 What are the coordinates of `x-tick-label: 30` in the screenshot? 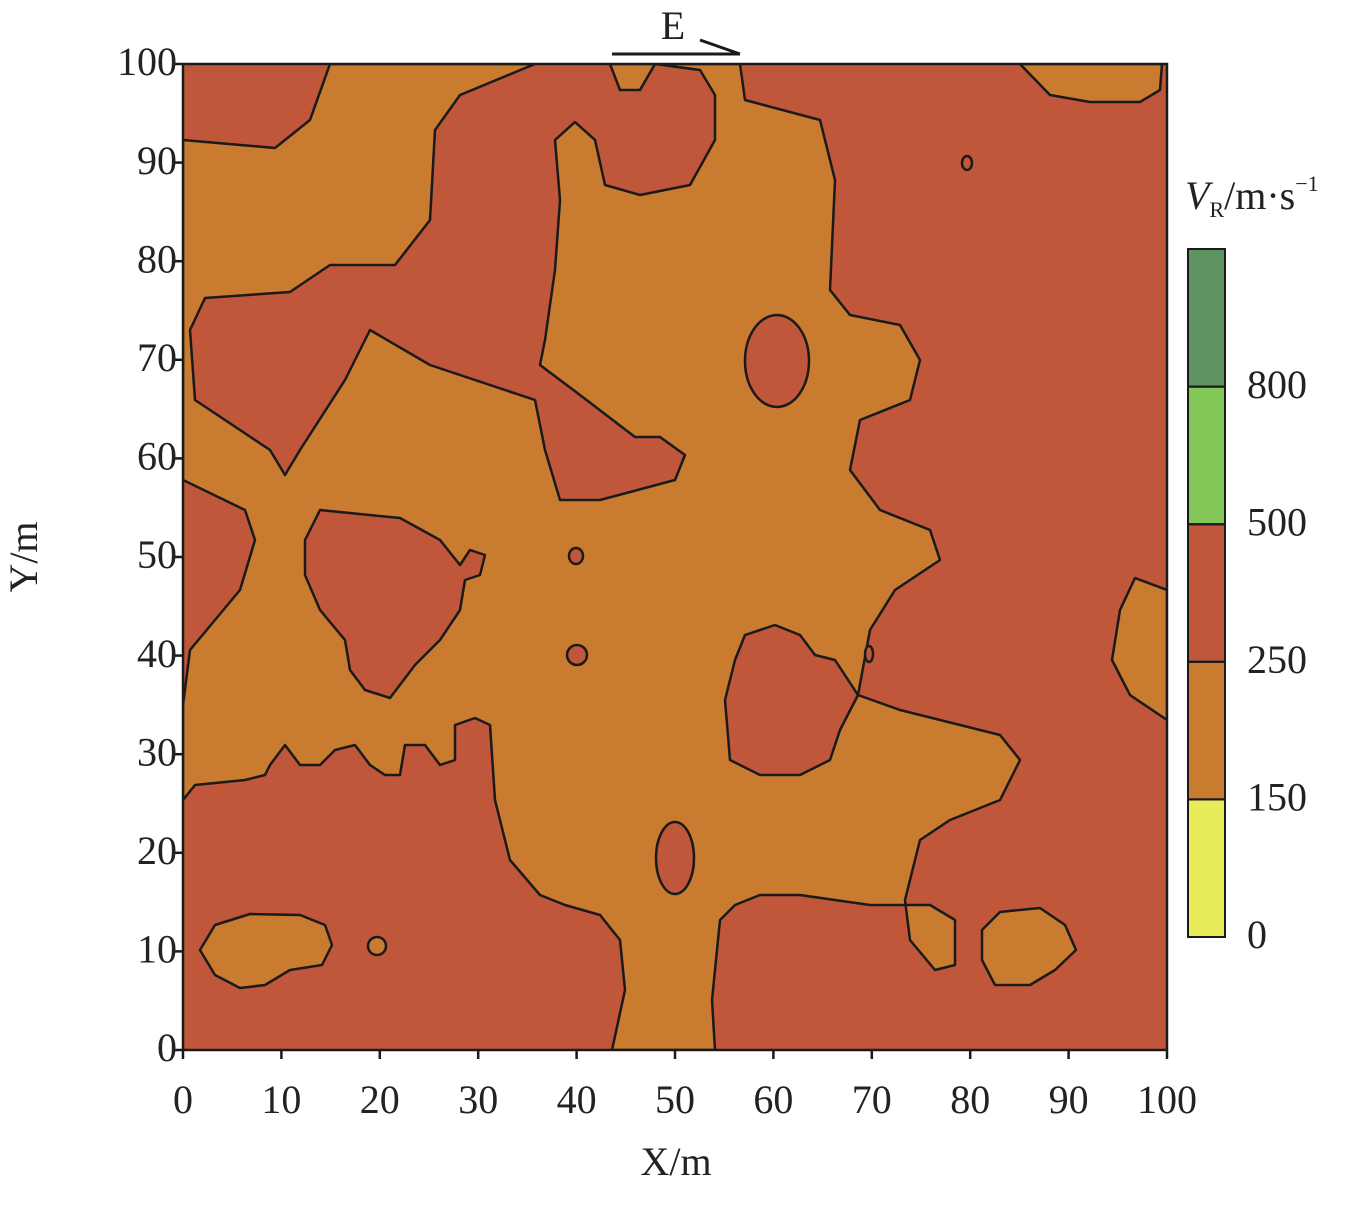 It's located at (478, 1099).